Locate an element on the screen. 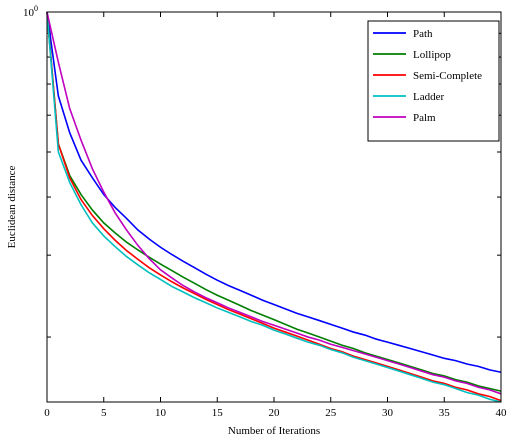 The height and width of the screenshot is (439, 508). legend-box is located at coordinates (433, 81).